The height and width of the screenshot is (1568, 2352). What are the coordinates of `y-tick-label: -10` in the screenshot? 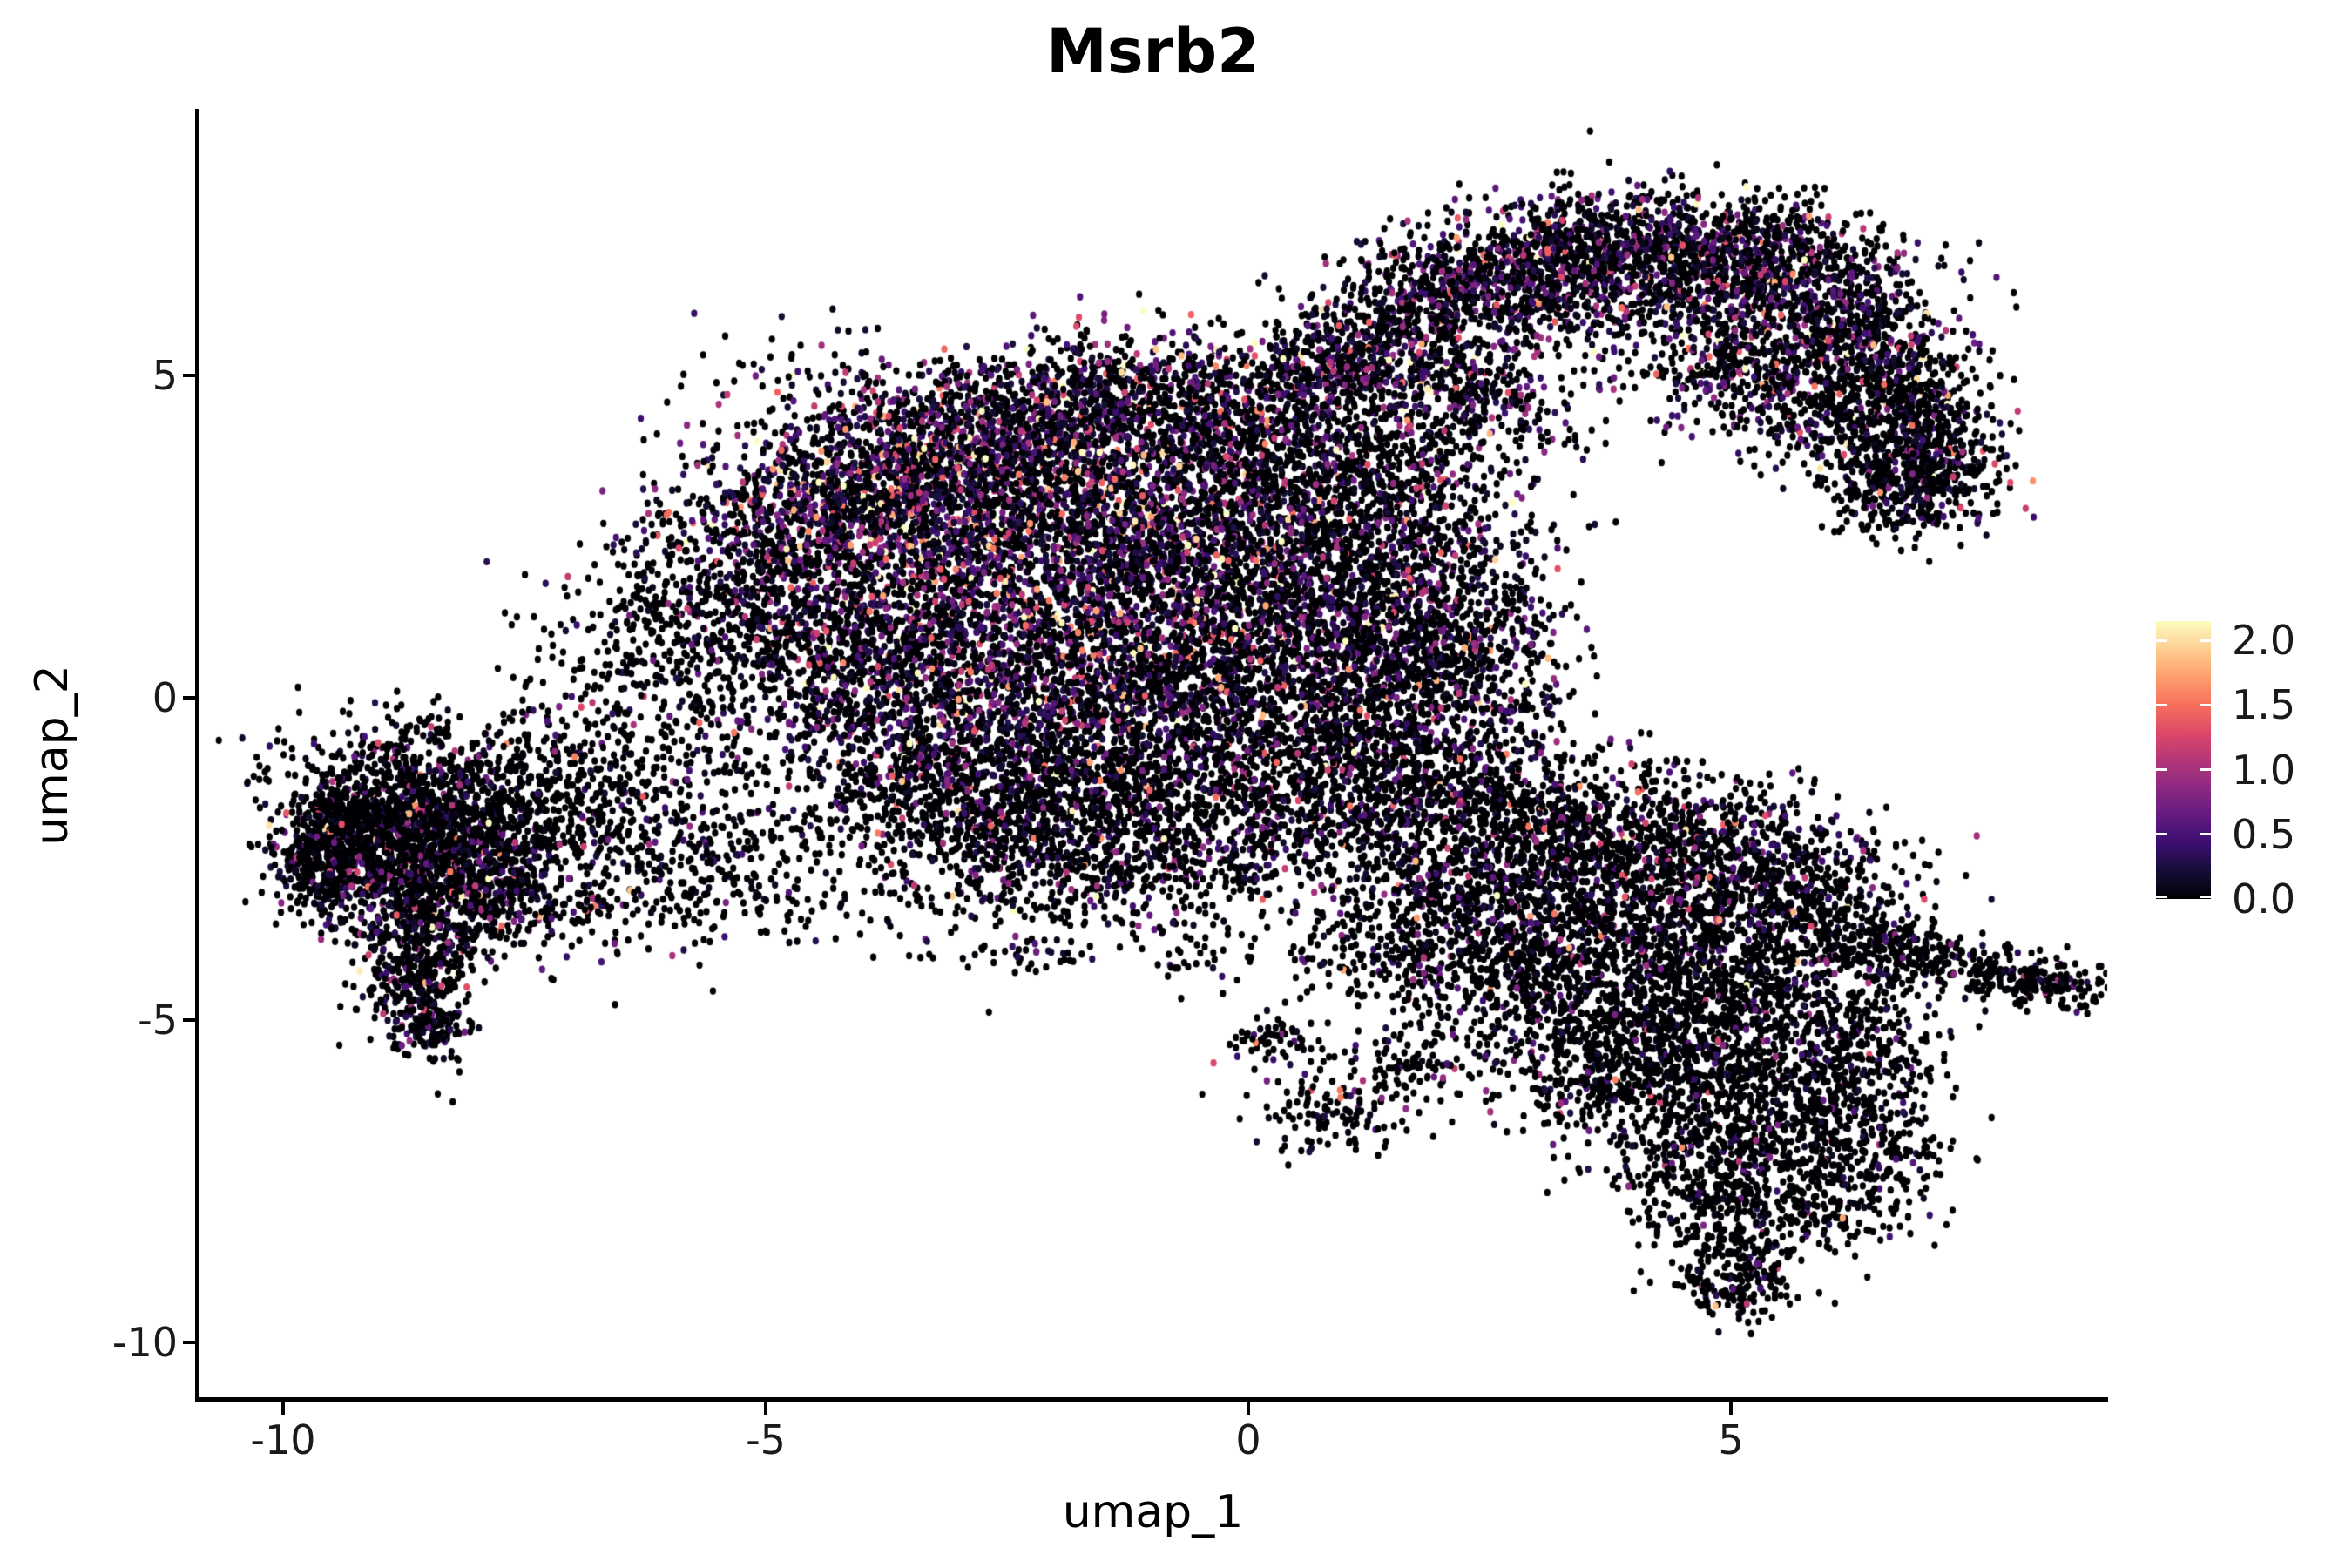 It's located at (145, 1342).